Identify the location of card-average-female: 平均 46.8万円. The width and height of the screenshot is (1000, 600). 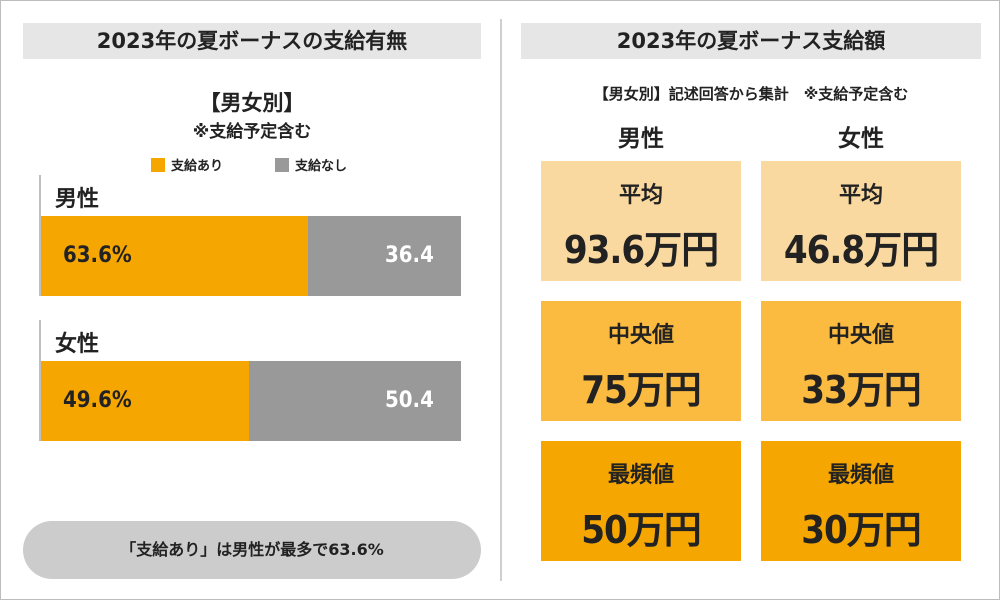
(861, 221).